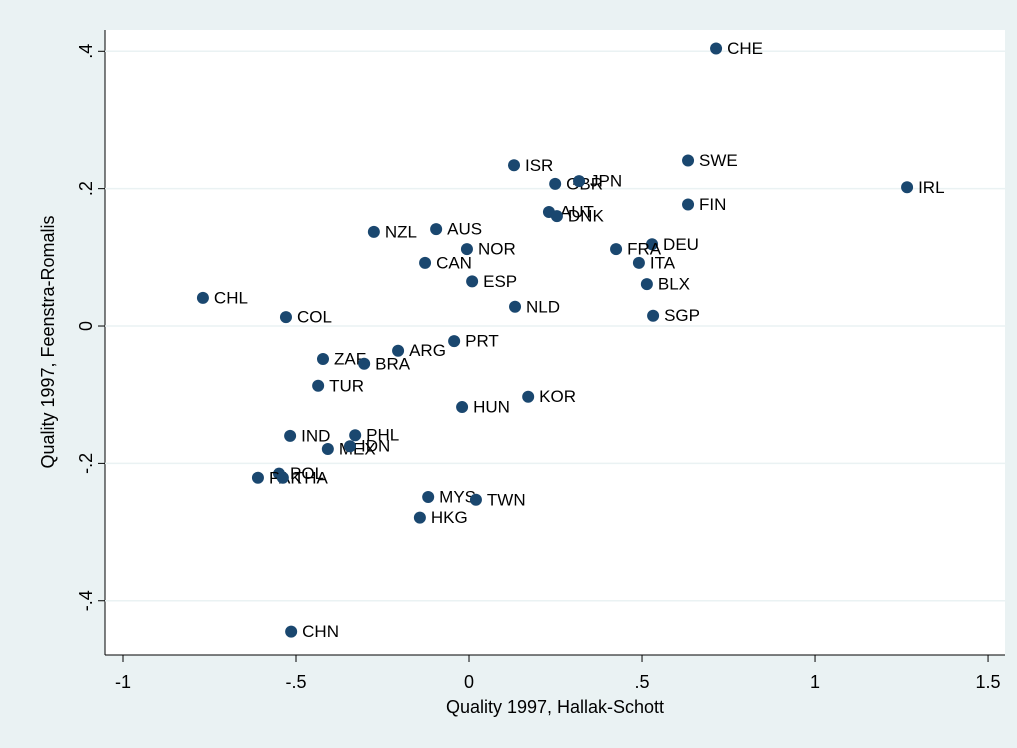 The height and width of the screenshot is (748, 1017). What do you see at coordinates (320, 631) in the screenshot?
I see `point-label: CHN` at bounding box center [320, 631].